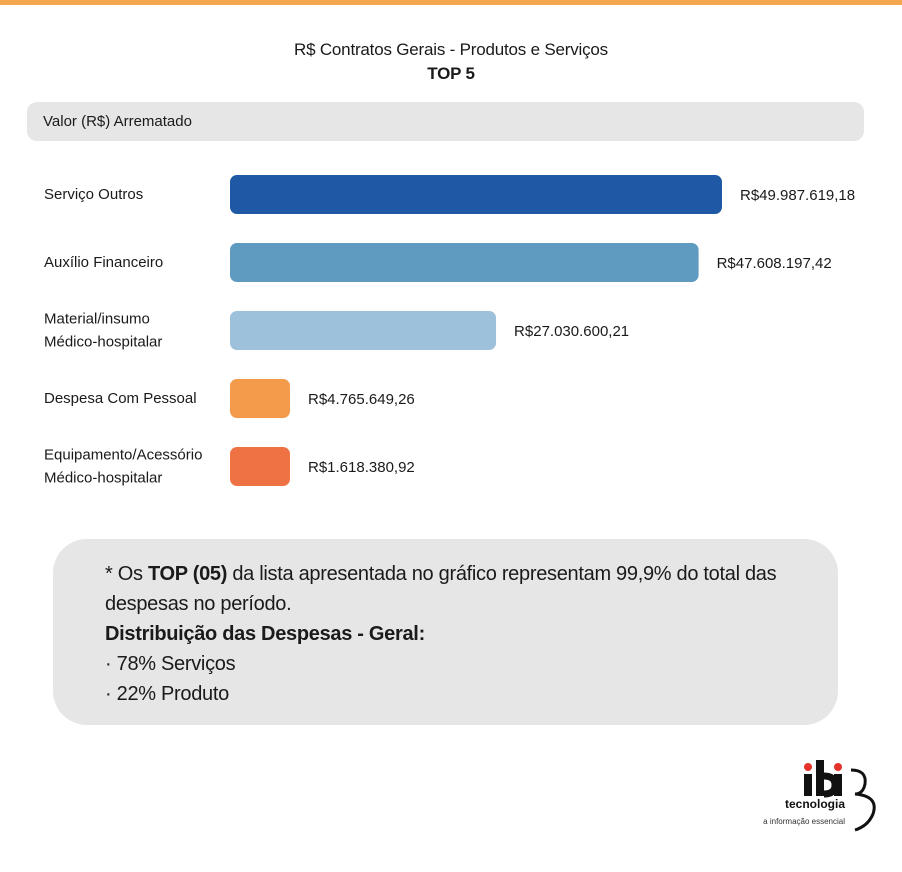 This screenshot has height=872, width=902. What do you see at coordinates (187, 574) in the screenshot?
I see `note-top-count: TOP (05)` at bounding box center [187, 574].